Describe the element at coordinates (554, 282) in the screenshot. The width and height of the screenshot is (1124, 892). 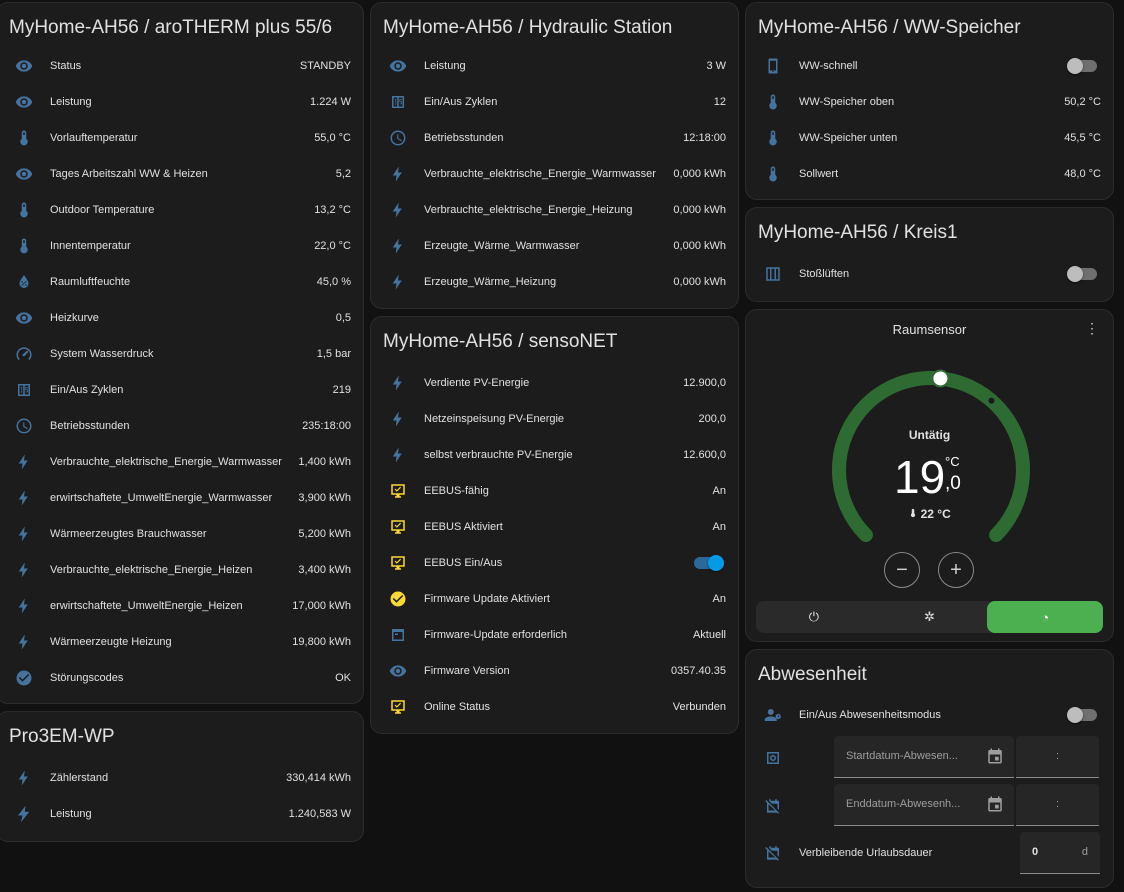
I see `entity-row: Erzeugte_Wärme_Heizung 0,000 kWh` at that location.